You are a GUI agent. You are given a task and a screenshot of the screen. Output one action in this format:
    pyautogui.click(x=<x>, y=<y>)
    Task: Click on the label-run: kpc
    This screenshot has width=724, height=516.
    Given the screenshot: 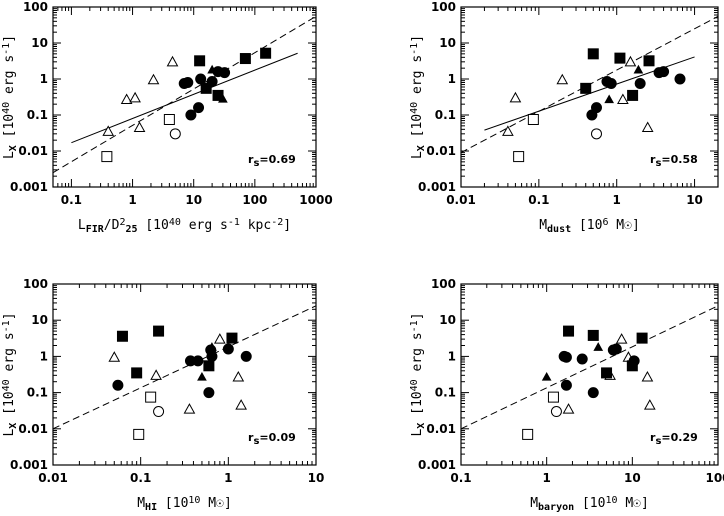 What is the action you would take?
    pyautogui.click(x=255, y=225)
    